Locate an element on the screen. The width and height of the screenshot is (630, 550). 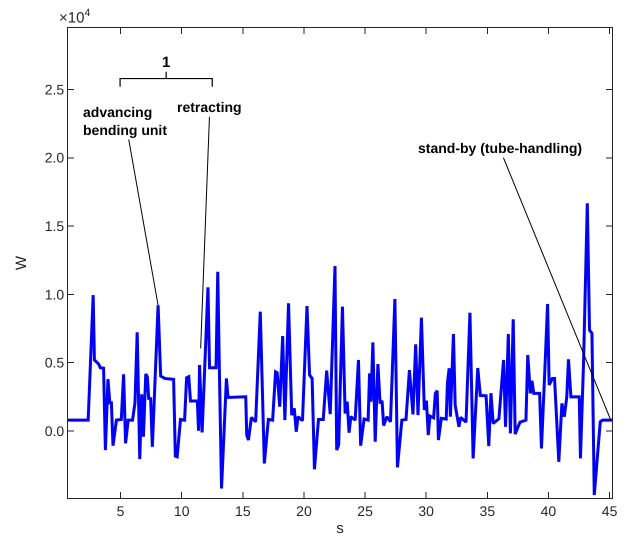
annotation: stand-by (tube-handling) is located at coordinates (500, 148).